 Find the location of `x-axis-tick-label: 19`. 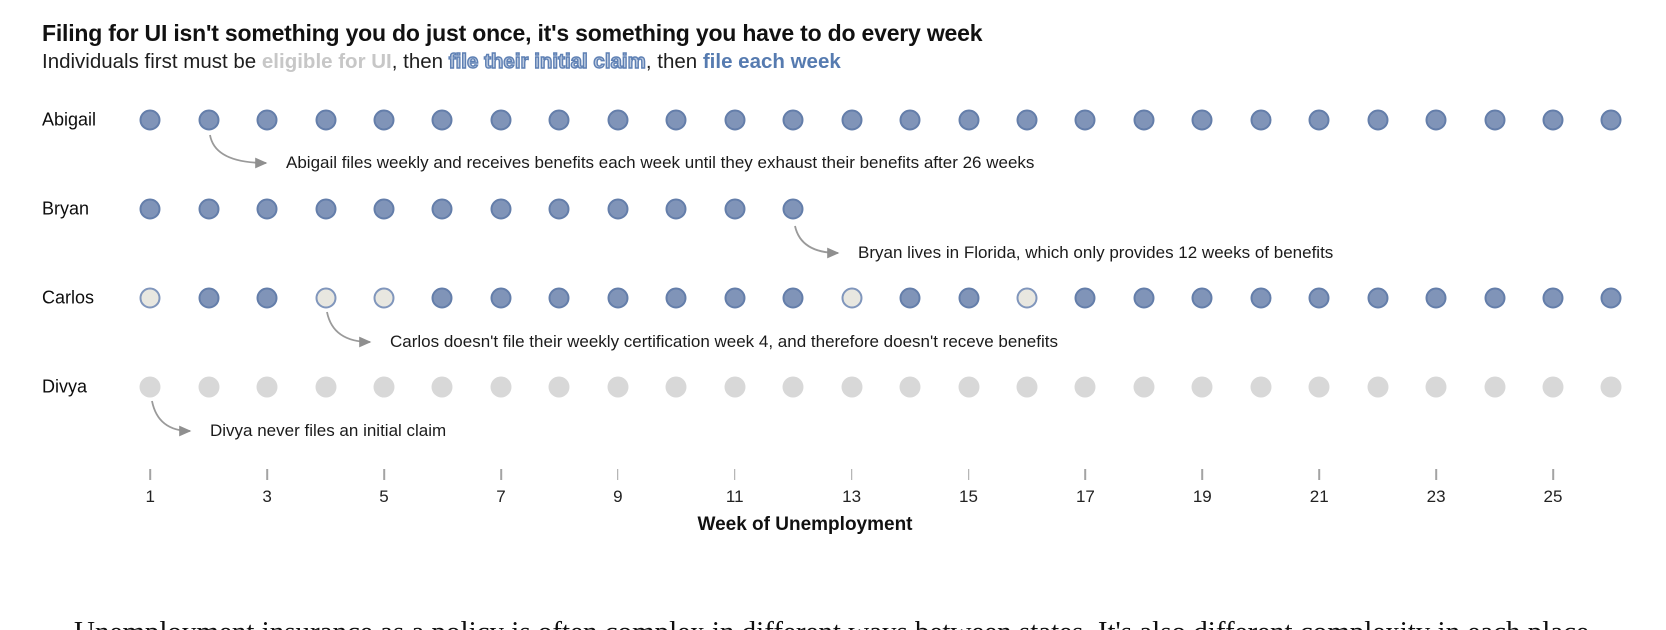

x-axis-tick-label: 19 is located at coordinates (1202, 496).